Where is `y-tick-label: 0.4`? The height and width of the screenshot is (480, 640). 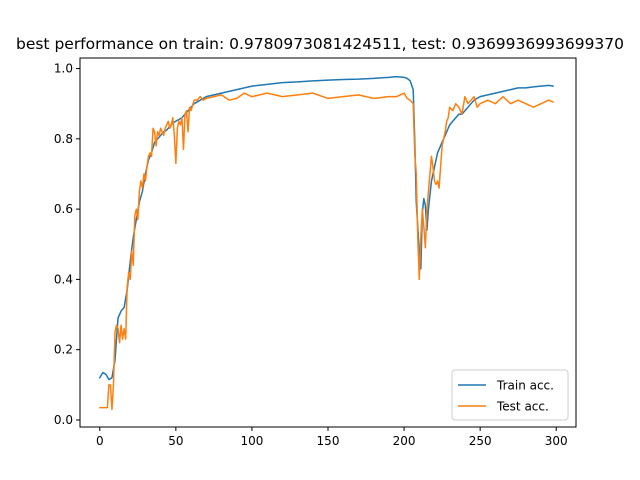 y-tick-label: 0.4 is located at coordinates (63, 279).